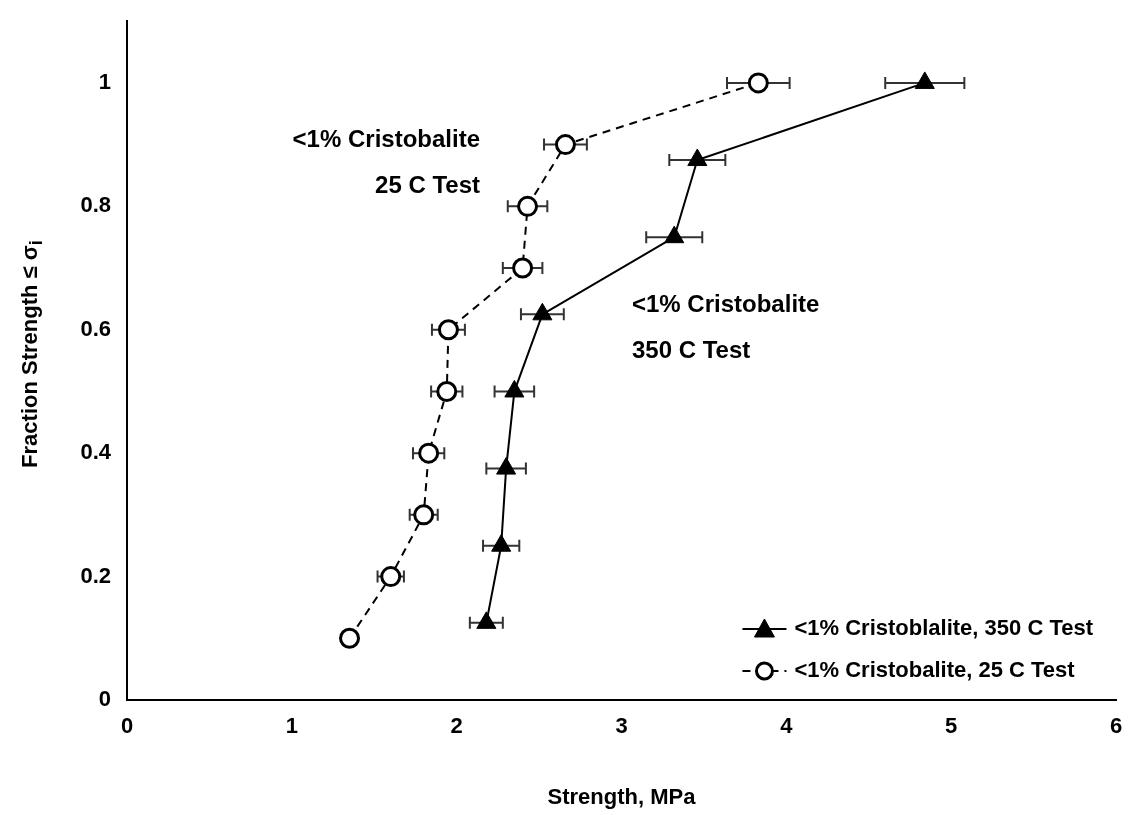  Describe the element at coordinates (104, 81) in the screenshot. I see `y-tick-label: 1` at that location.